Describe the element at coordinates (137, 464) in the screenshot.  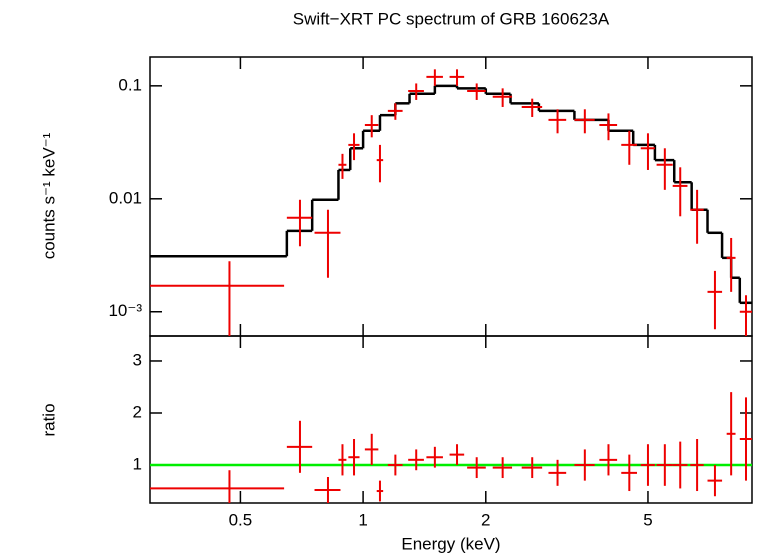
I see `y-tick-label: 1` at that location.